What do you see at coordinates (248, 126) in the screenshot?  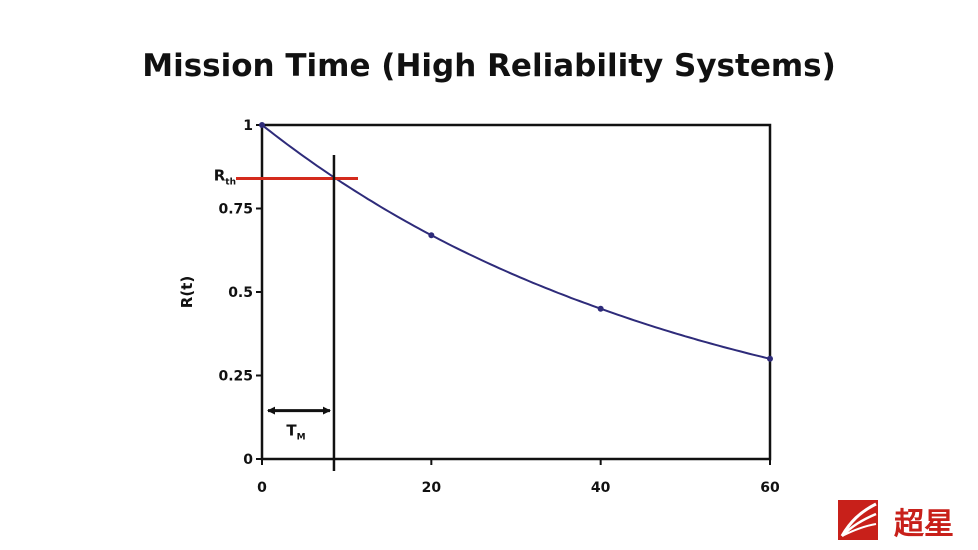 I see `y-tick-label: 1` at bounding box center [248, 126].